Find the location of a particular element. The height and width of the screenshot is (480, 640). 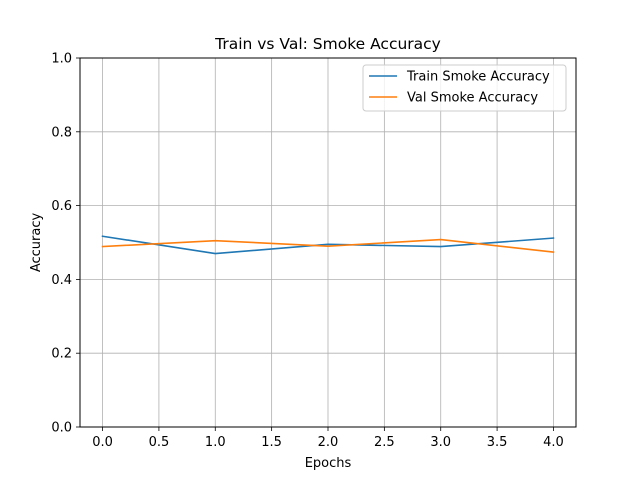

y-tick-label: 0.0 is located at coordinates (61, 428).